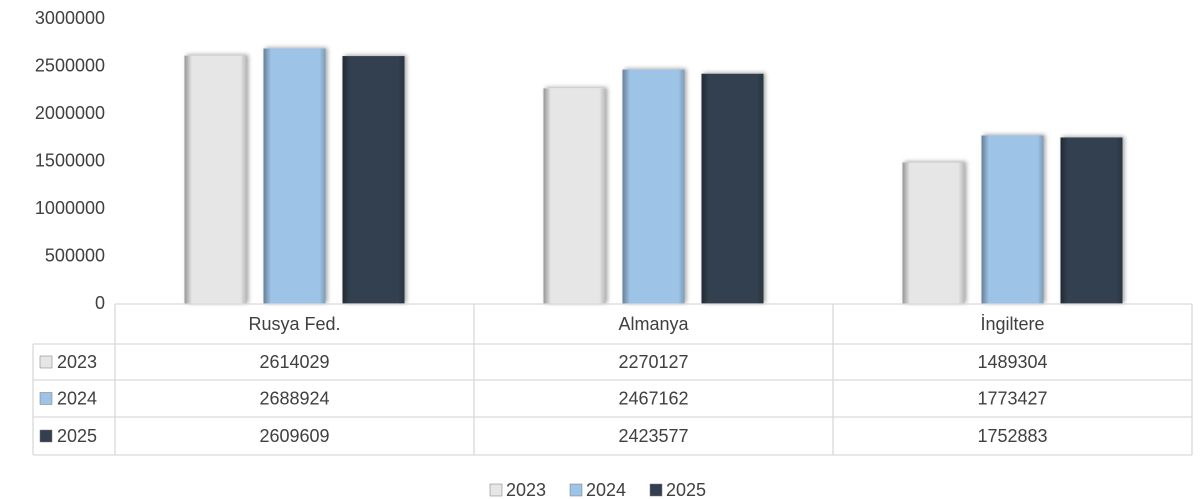  I want to click on table-row-label: 2023, so click(77, 362).